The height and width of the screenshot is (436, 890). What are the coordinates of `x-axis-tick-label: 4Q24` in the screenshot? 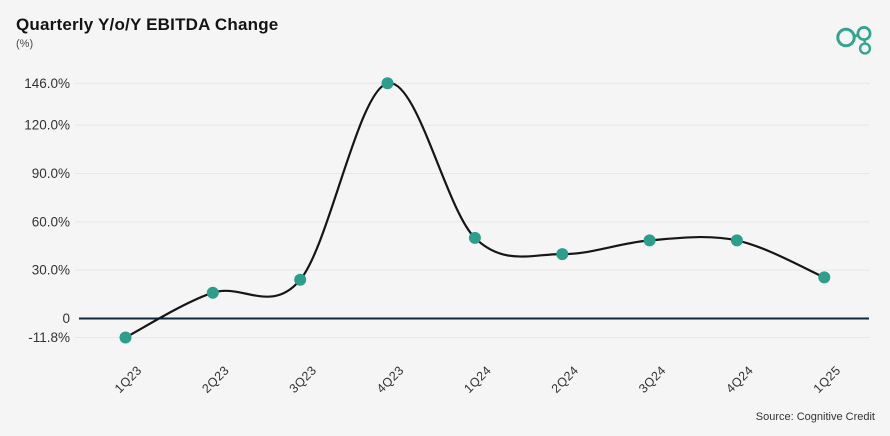 It's located at (739, 379).